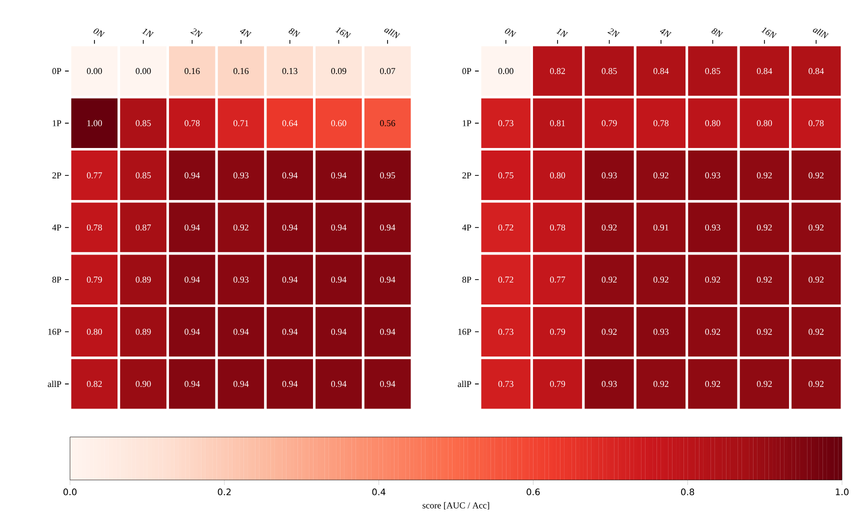  I want to click on data-label: 0.07, so click(388, 71).